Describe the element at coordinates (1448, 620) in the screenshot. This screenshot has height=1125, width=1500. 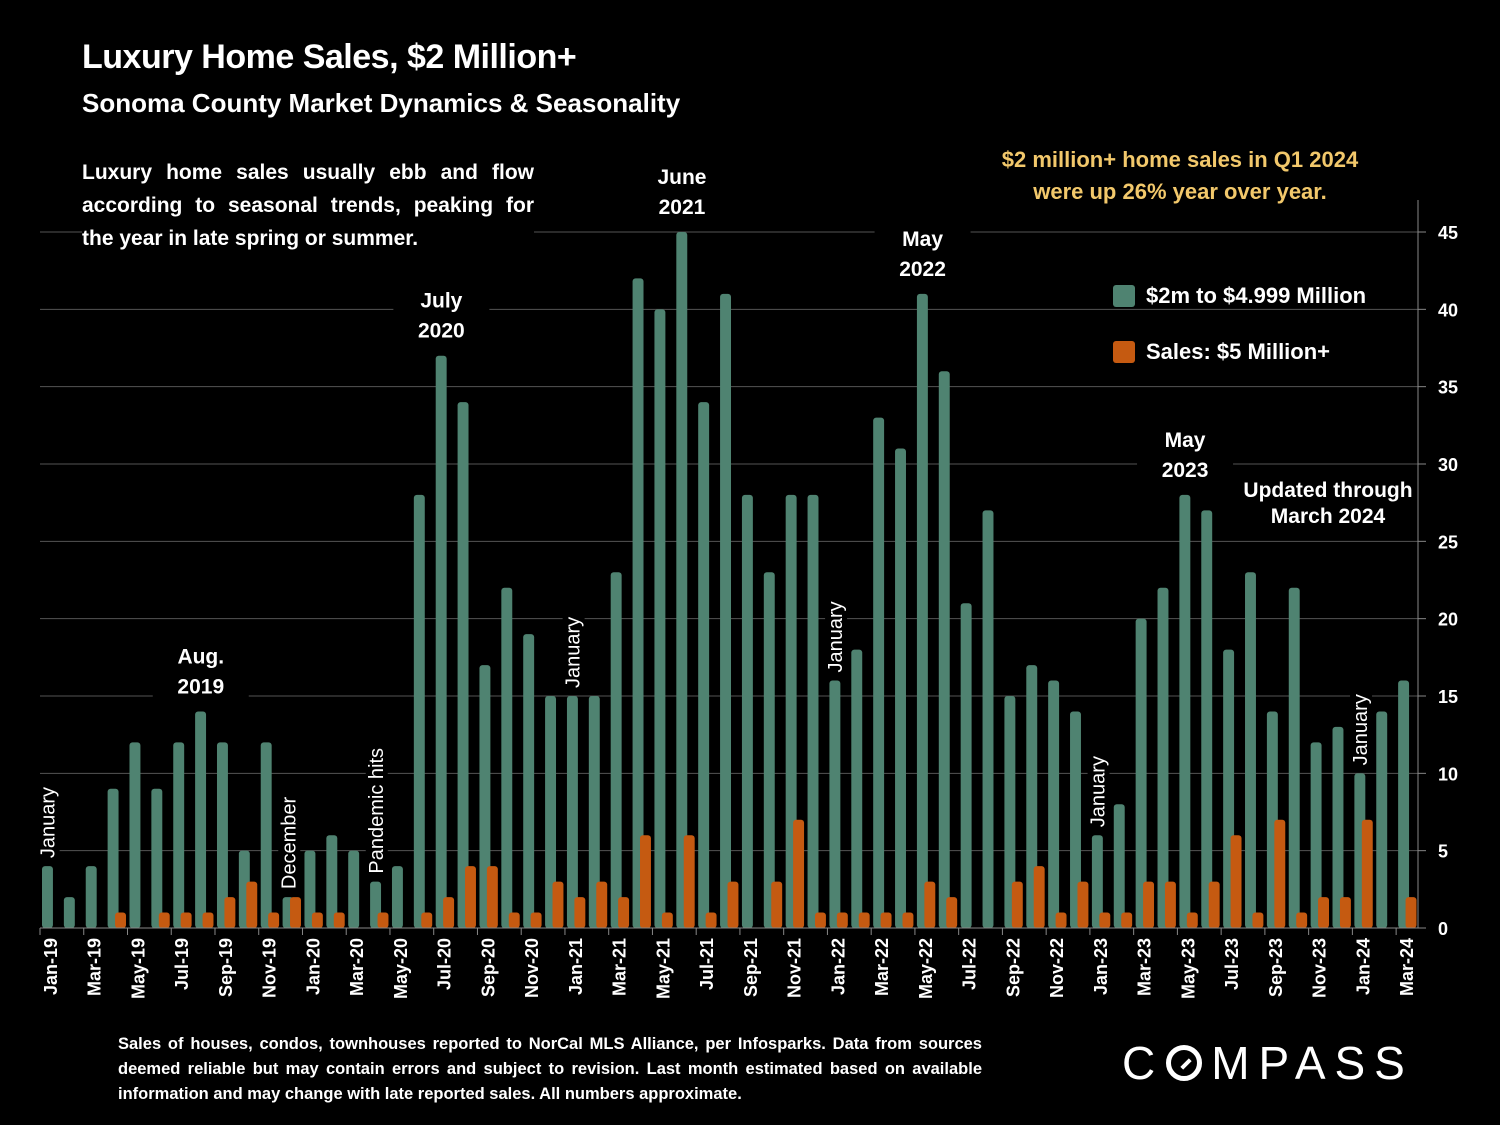
I see `y-tick-label: 20` at that location.